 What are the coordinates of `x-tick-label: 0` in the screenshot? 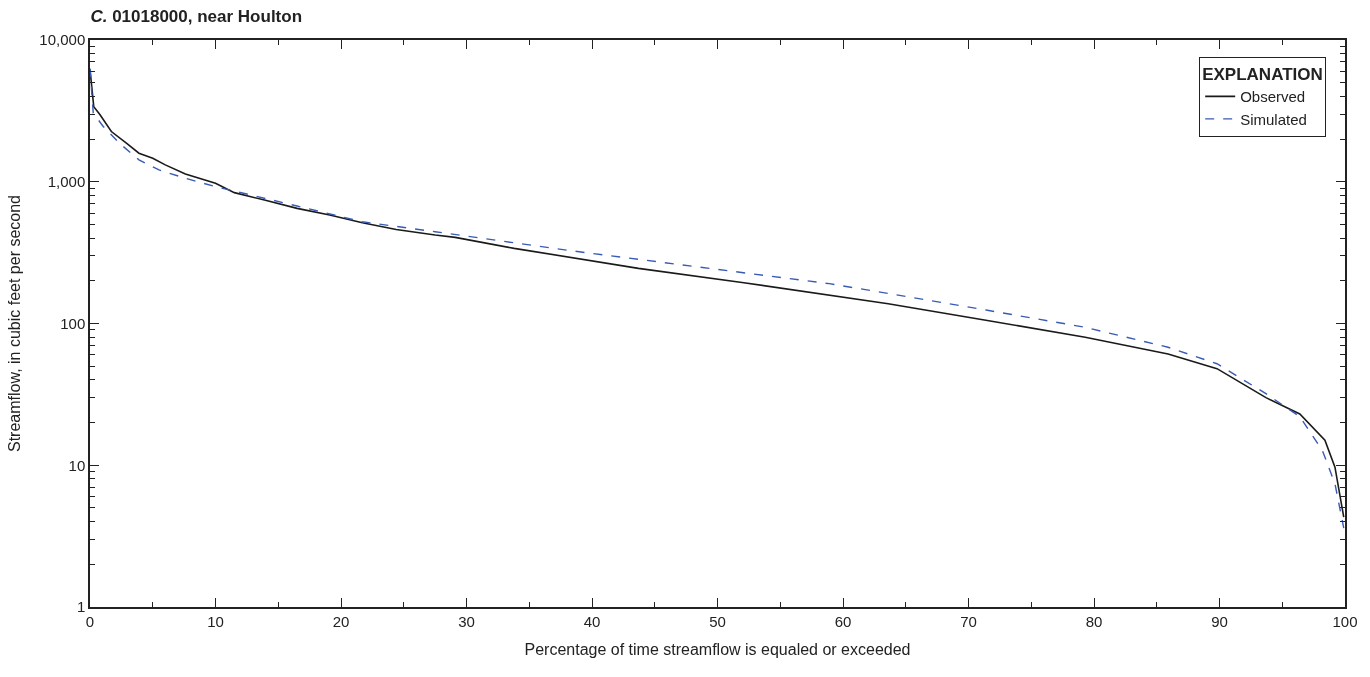 It's located at (90, 621).